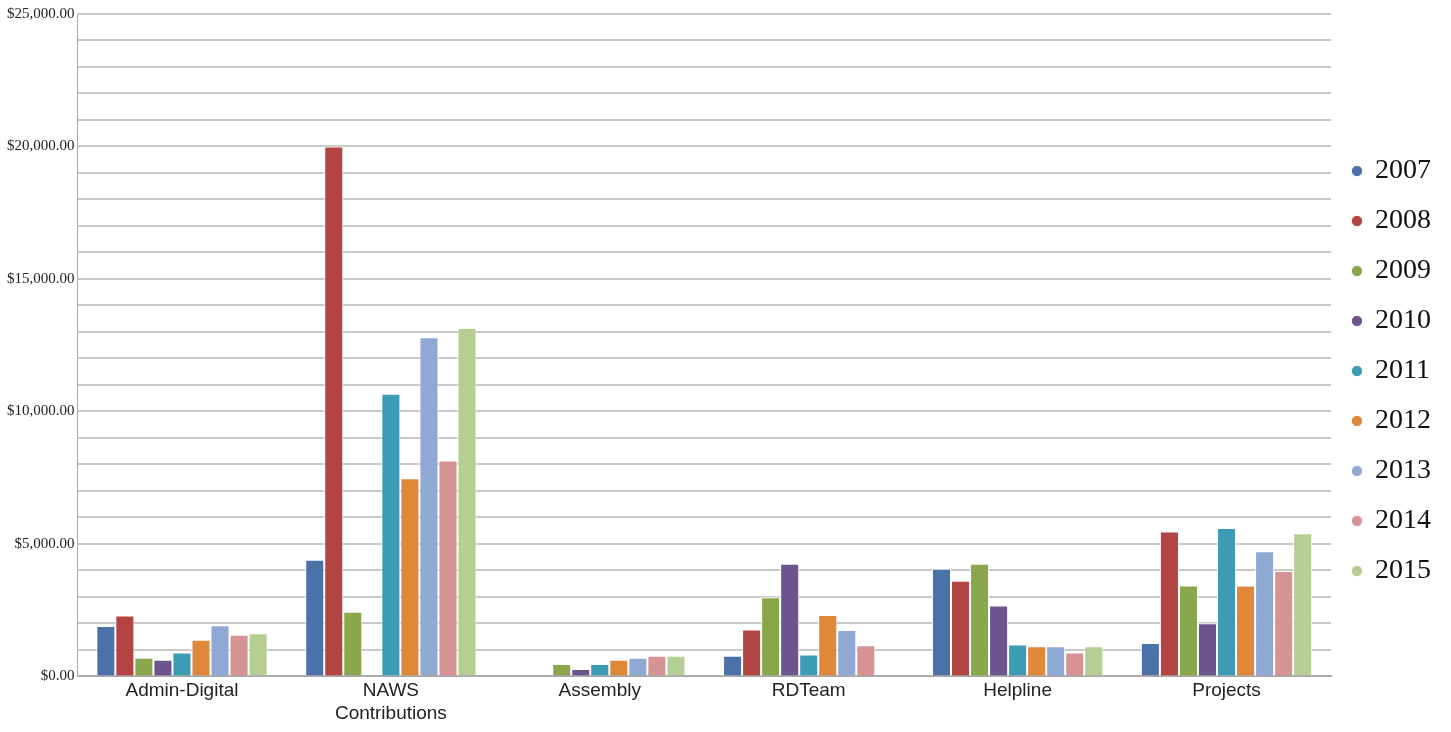  Describe the element at coordinates (1402, 369) in the screenshot. I see `legend-label: 2011` at that location.